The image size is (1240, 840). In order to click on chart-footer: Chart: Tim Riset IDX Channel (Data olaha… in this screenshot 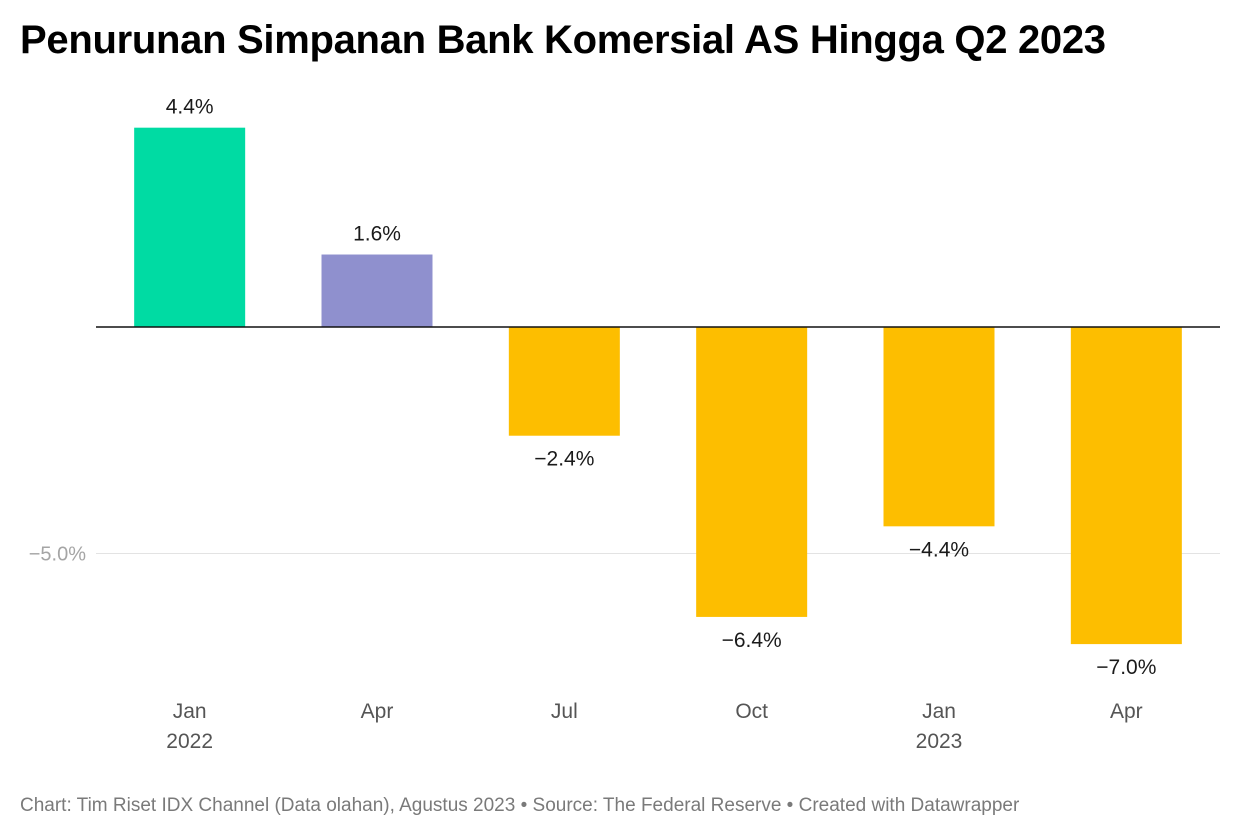, I will do `click(520, 805)`.